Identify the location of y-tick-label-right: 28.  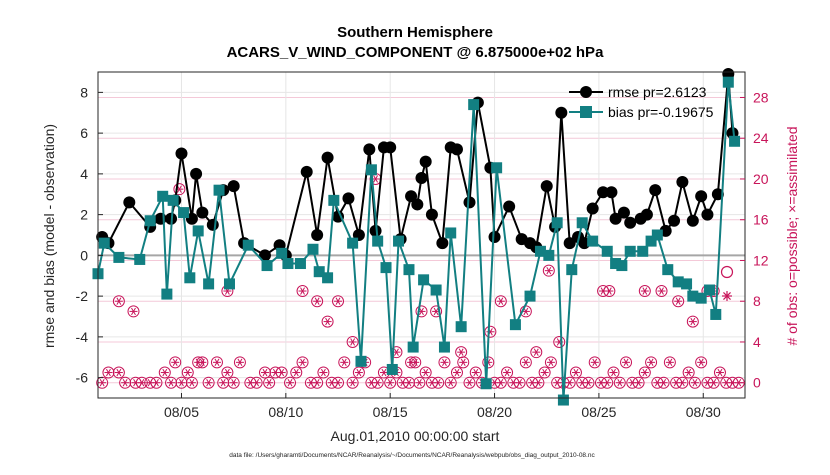
(761, 97).